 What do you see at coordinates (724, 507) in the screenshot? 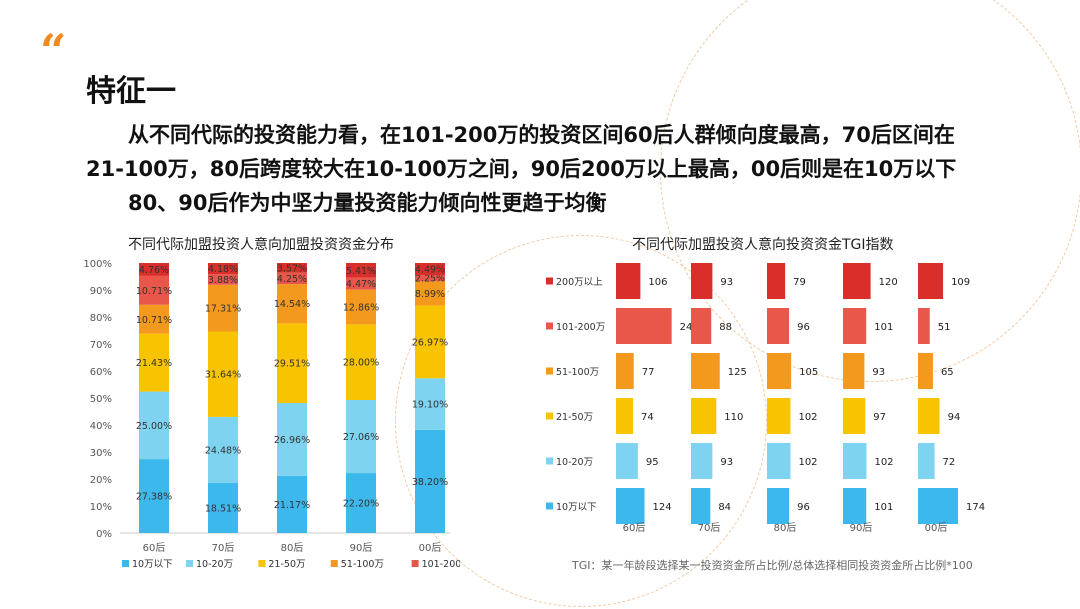
I see `tgi-value-label: 84` at bounding box center [724, 507].